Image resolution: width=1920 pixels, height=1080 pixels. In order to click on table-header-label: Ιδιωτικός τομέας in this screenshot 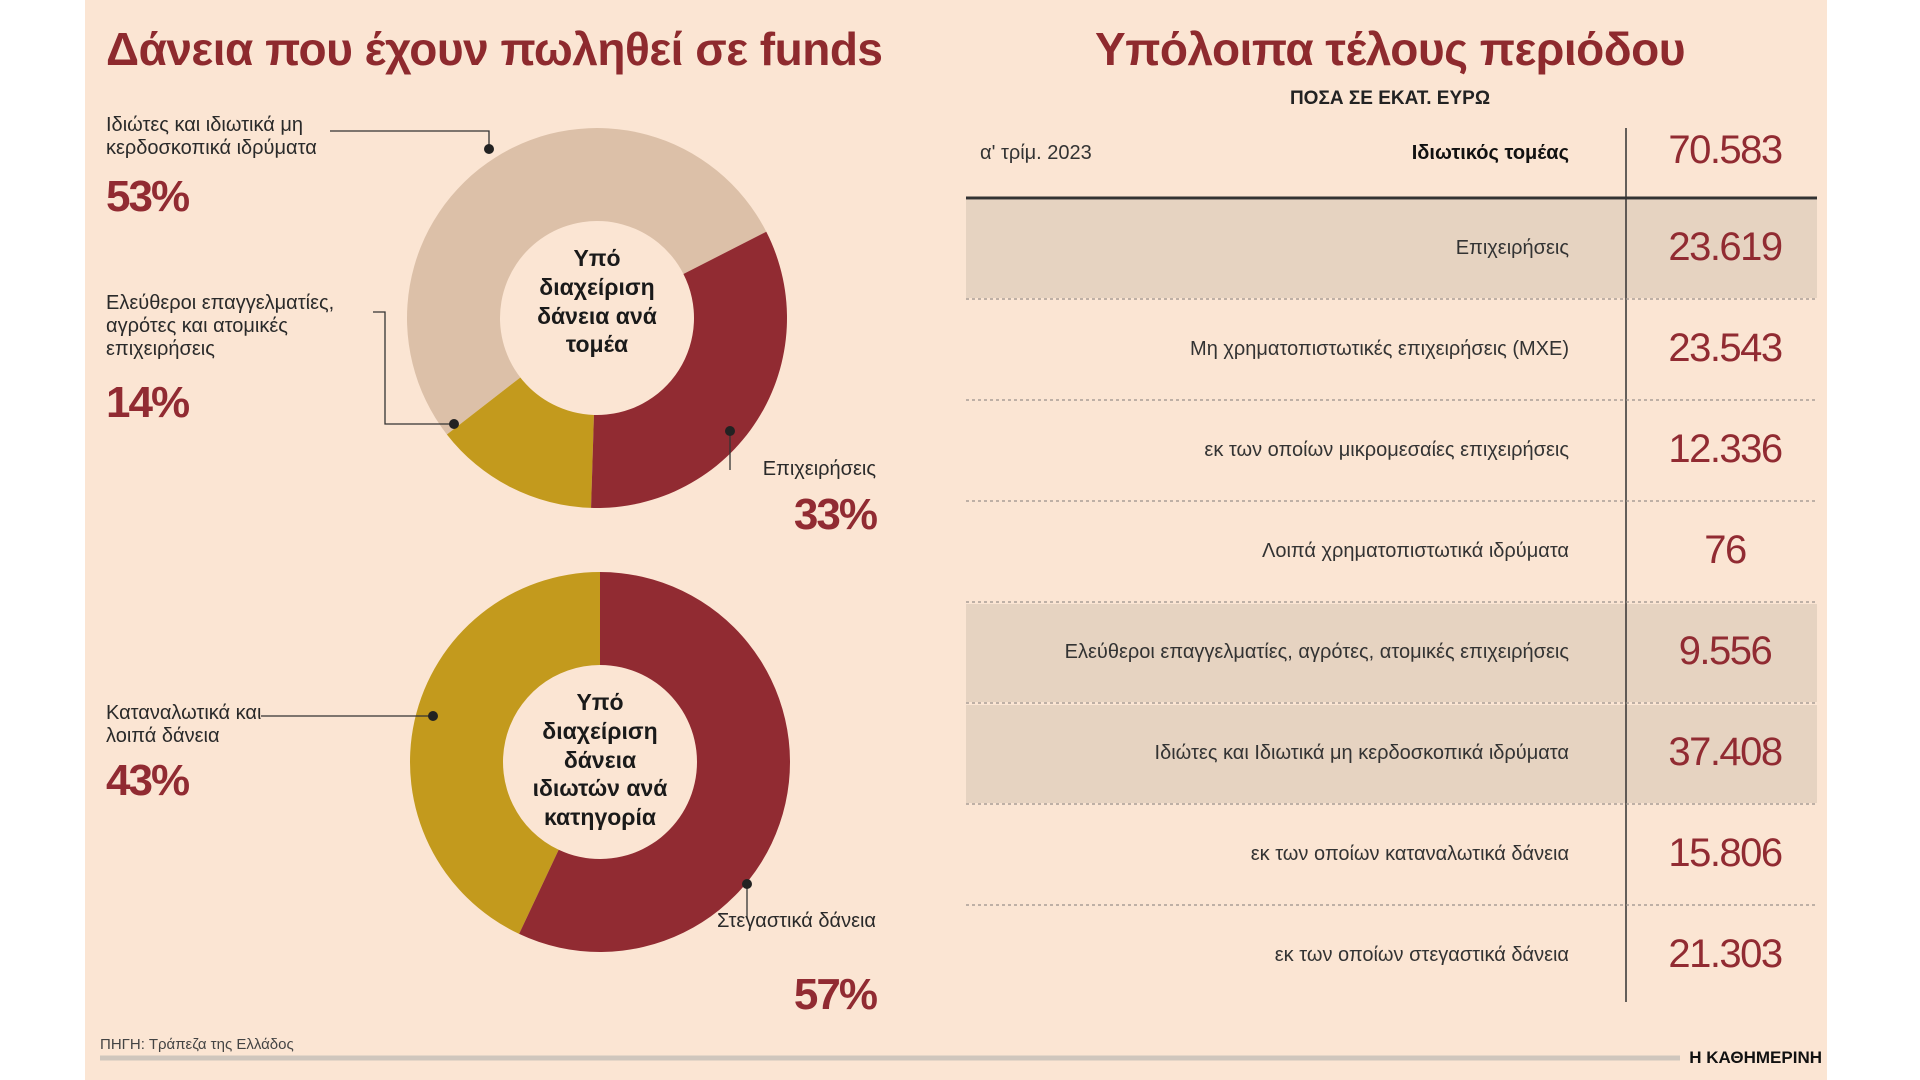, I will do `click(1490, 153)`.